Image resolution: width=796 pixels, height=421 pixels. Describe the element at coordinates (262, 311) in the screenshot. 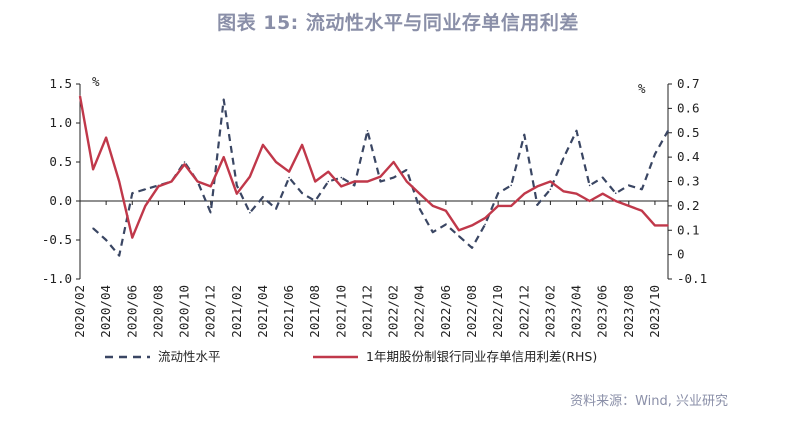

I see `x-tick-label: 2021/04` at that location.